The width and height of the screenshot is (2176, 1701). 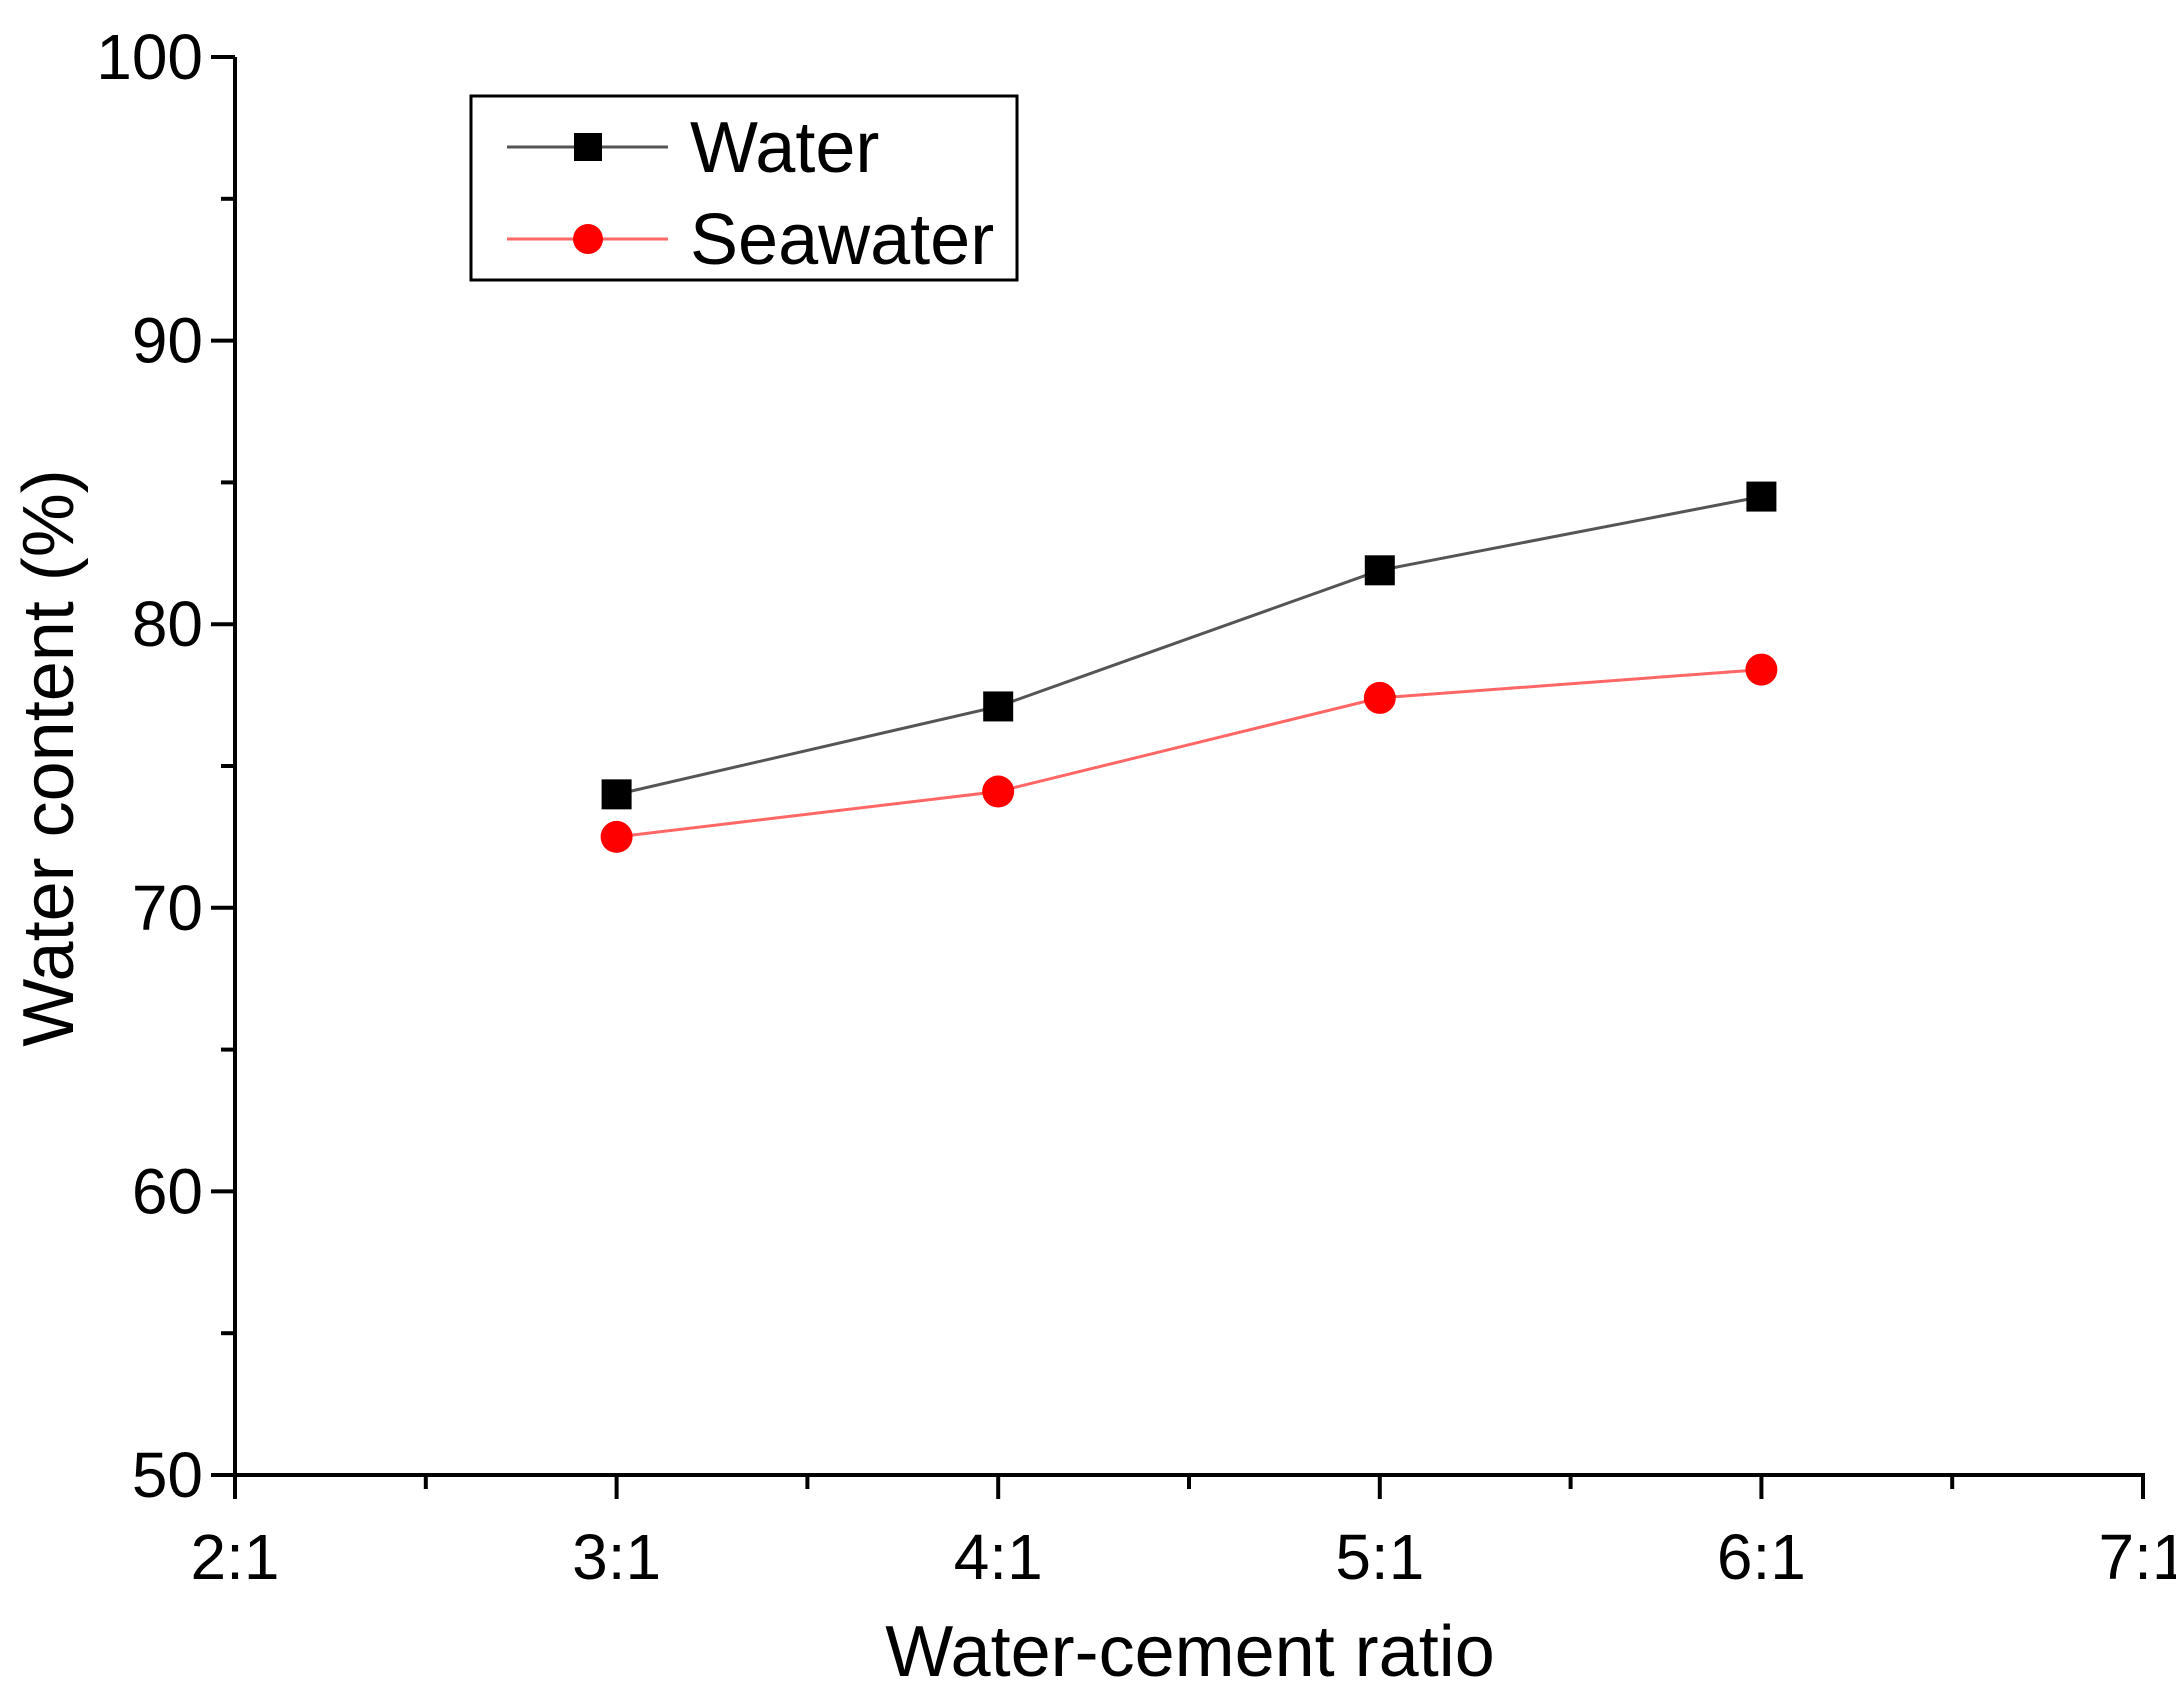 I want to click on y-tick-label: 70, so click(x=167, y=908).